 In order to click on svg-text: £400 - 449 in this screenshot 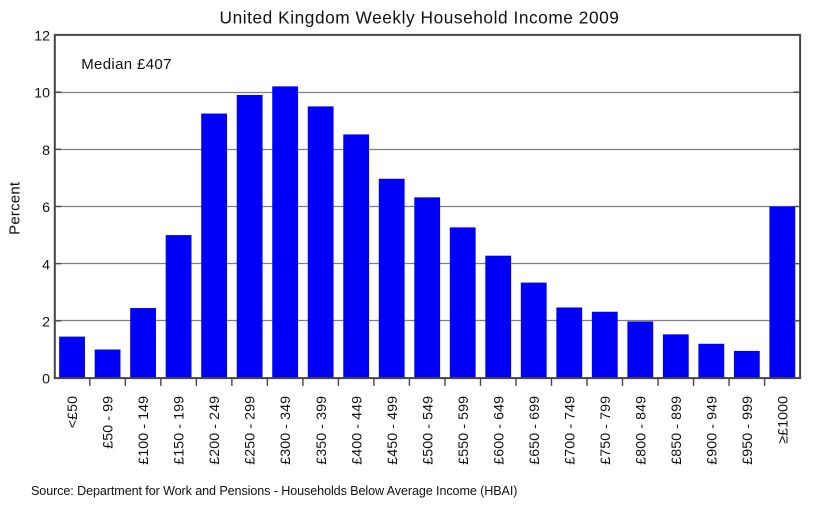, I will do `click(357, 430)`.